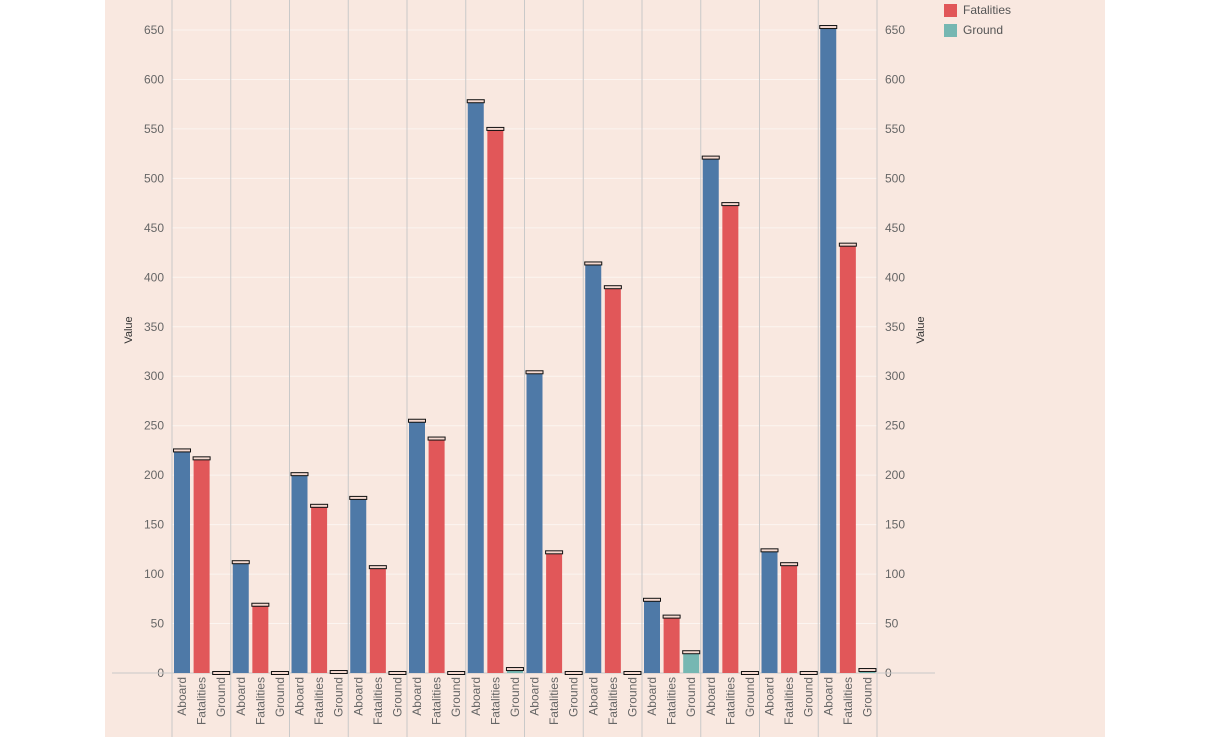 The width and height of the screenshot is (1211, 737). I want to click on y-tick-label-left: 550, so click(154, 129).